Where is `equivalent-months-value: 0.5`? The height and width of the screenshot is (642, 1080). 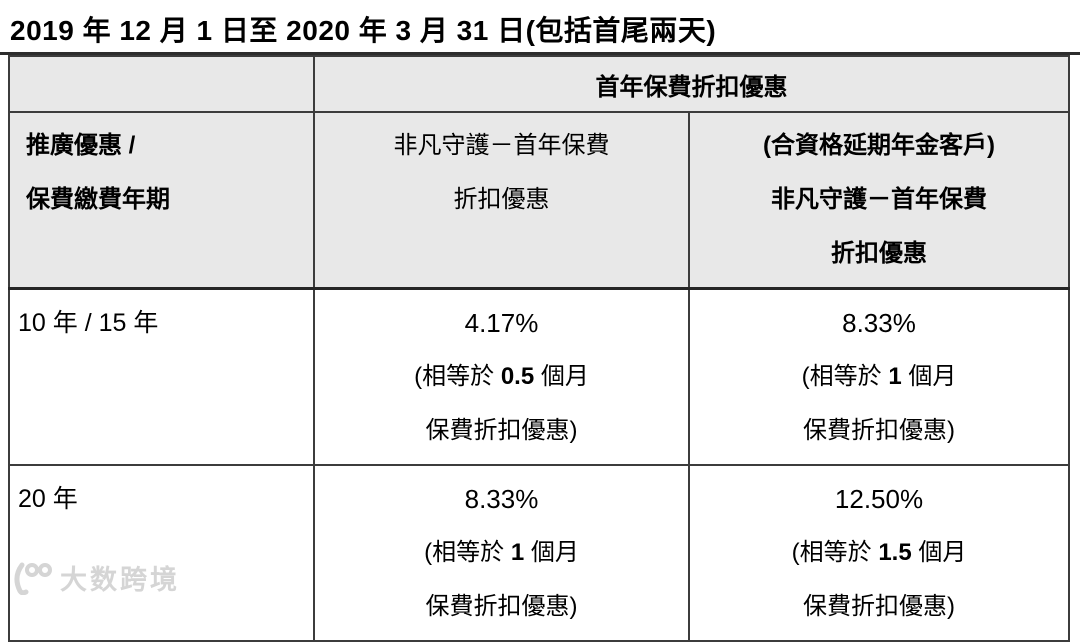 equivalent-months-value: 0.5 is located at coordinates (517, 376).